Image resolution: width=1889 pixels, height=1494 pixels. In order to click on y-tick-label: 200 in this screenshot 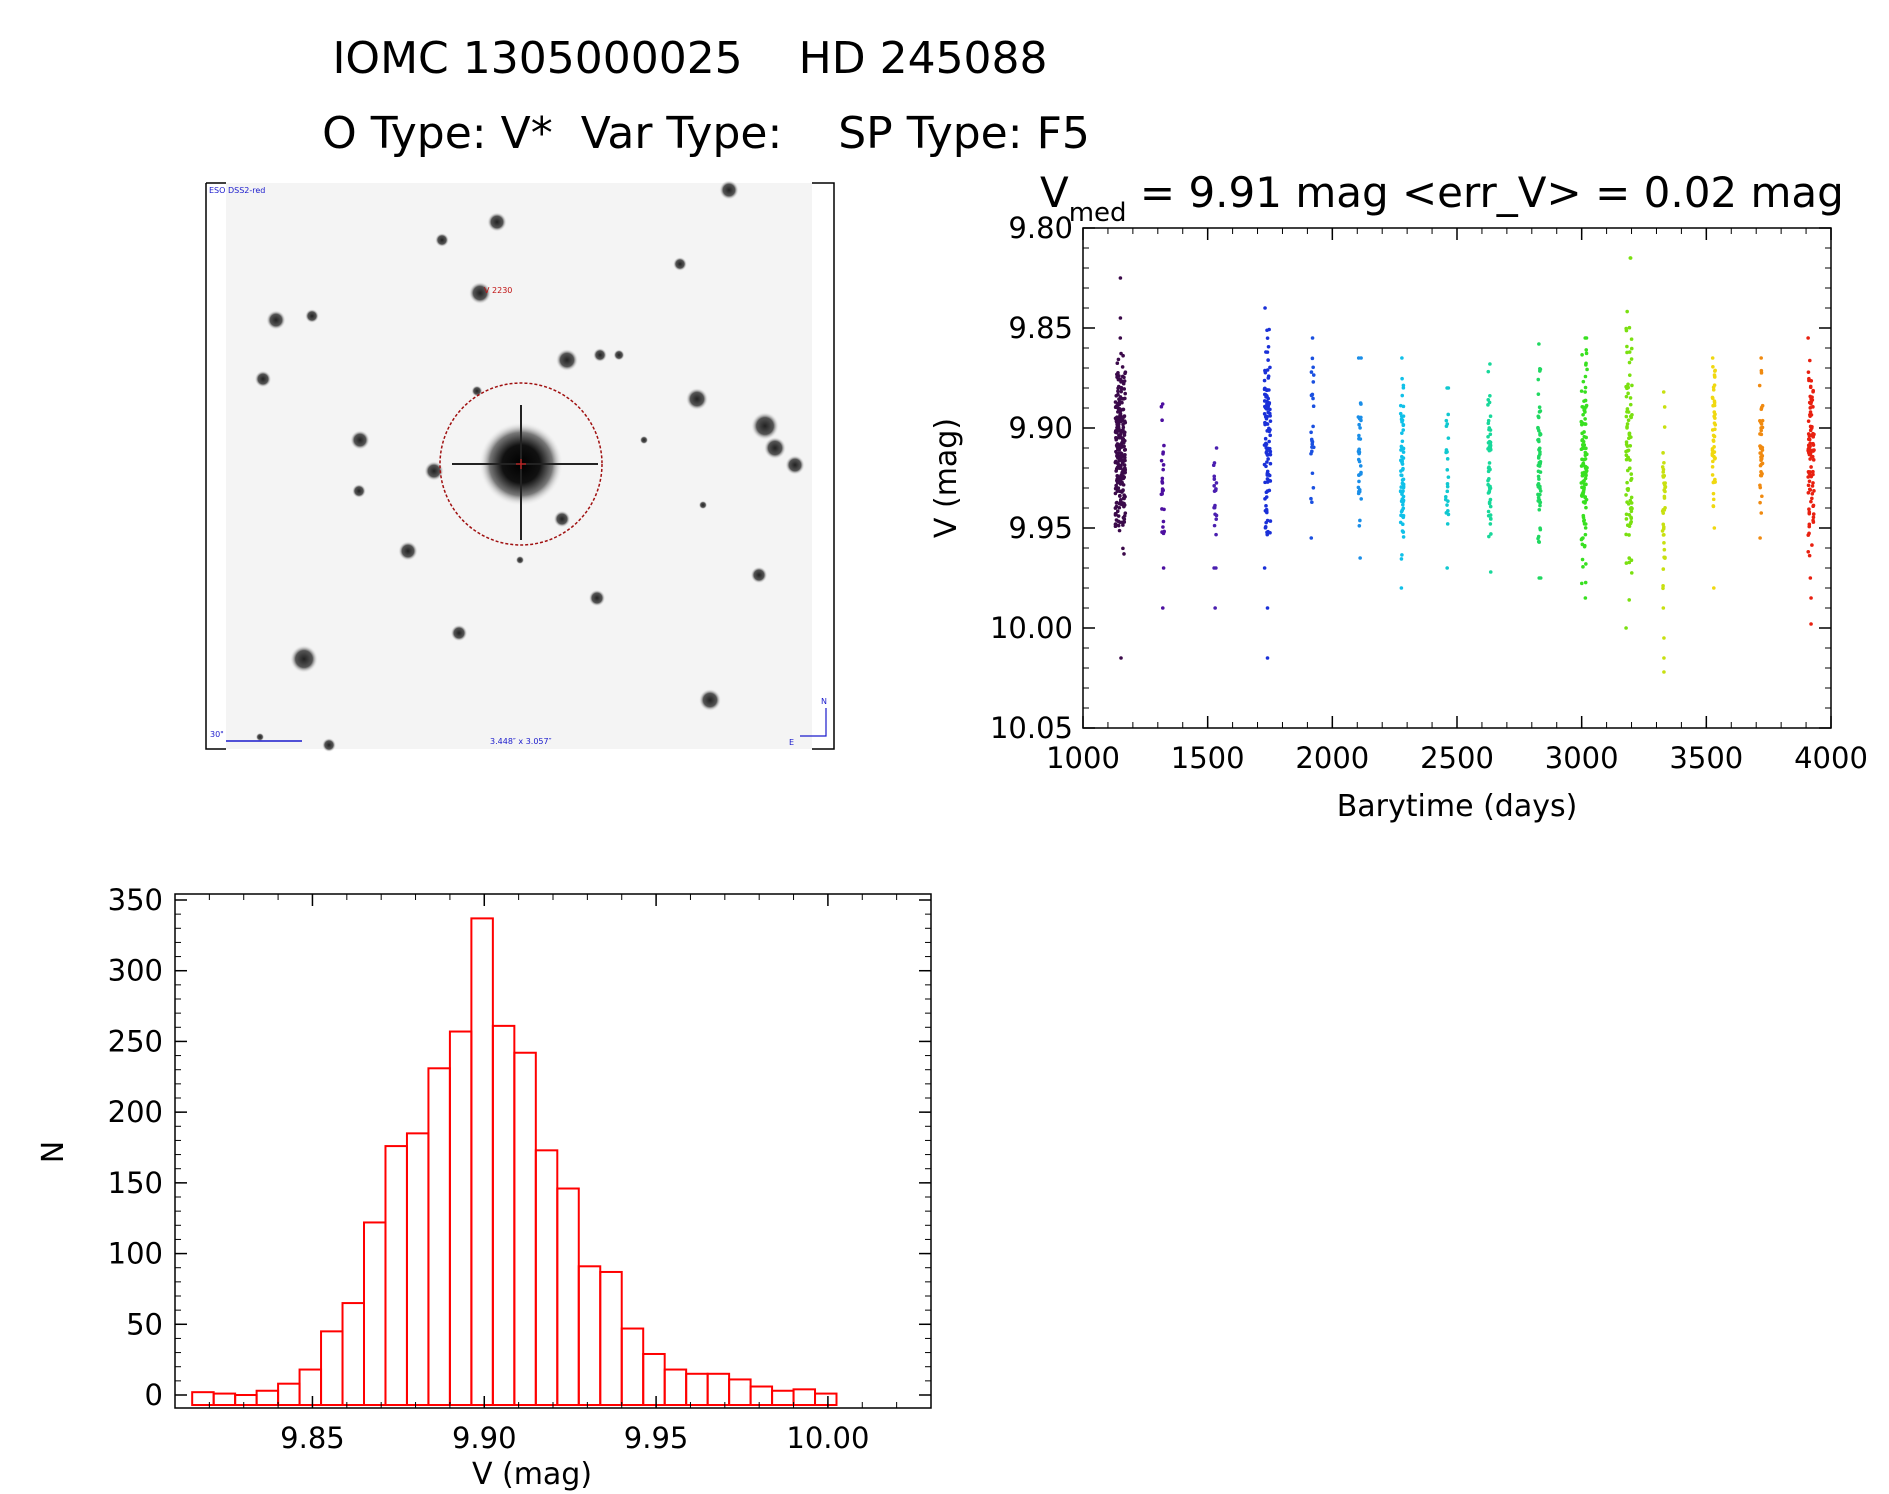, I will do `click(135, 1112)`.